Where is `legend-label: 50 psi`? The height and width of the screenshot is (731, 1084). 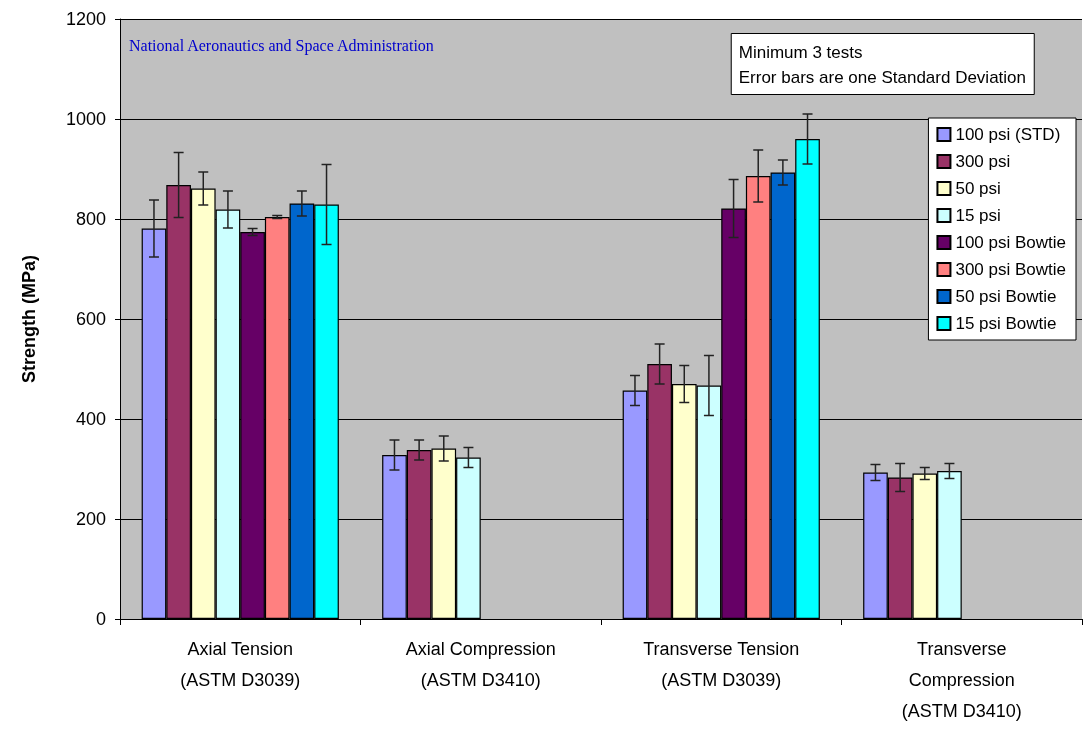
legend-label: 50 psi is located at coordinates (978, 188).